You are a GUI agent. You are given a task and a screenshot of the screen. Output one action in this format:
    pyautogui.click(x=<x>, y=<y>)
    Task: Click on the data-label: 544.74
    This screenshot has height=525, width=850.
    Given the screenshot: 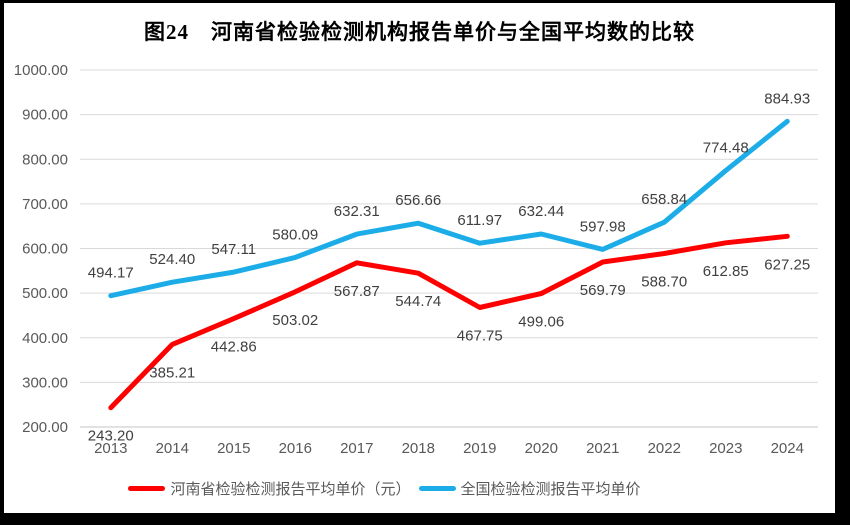 What is the action you would take?
    pyautogui.click(x=418, y=301)
    